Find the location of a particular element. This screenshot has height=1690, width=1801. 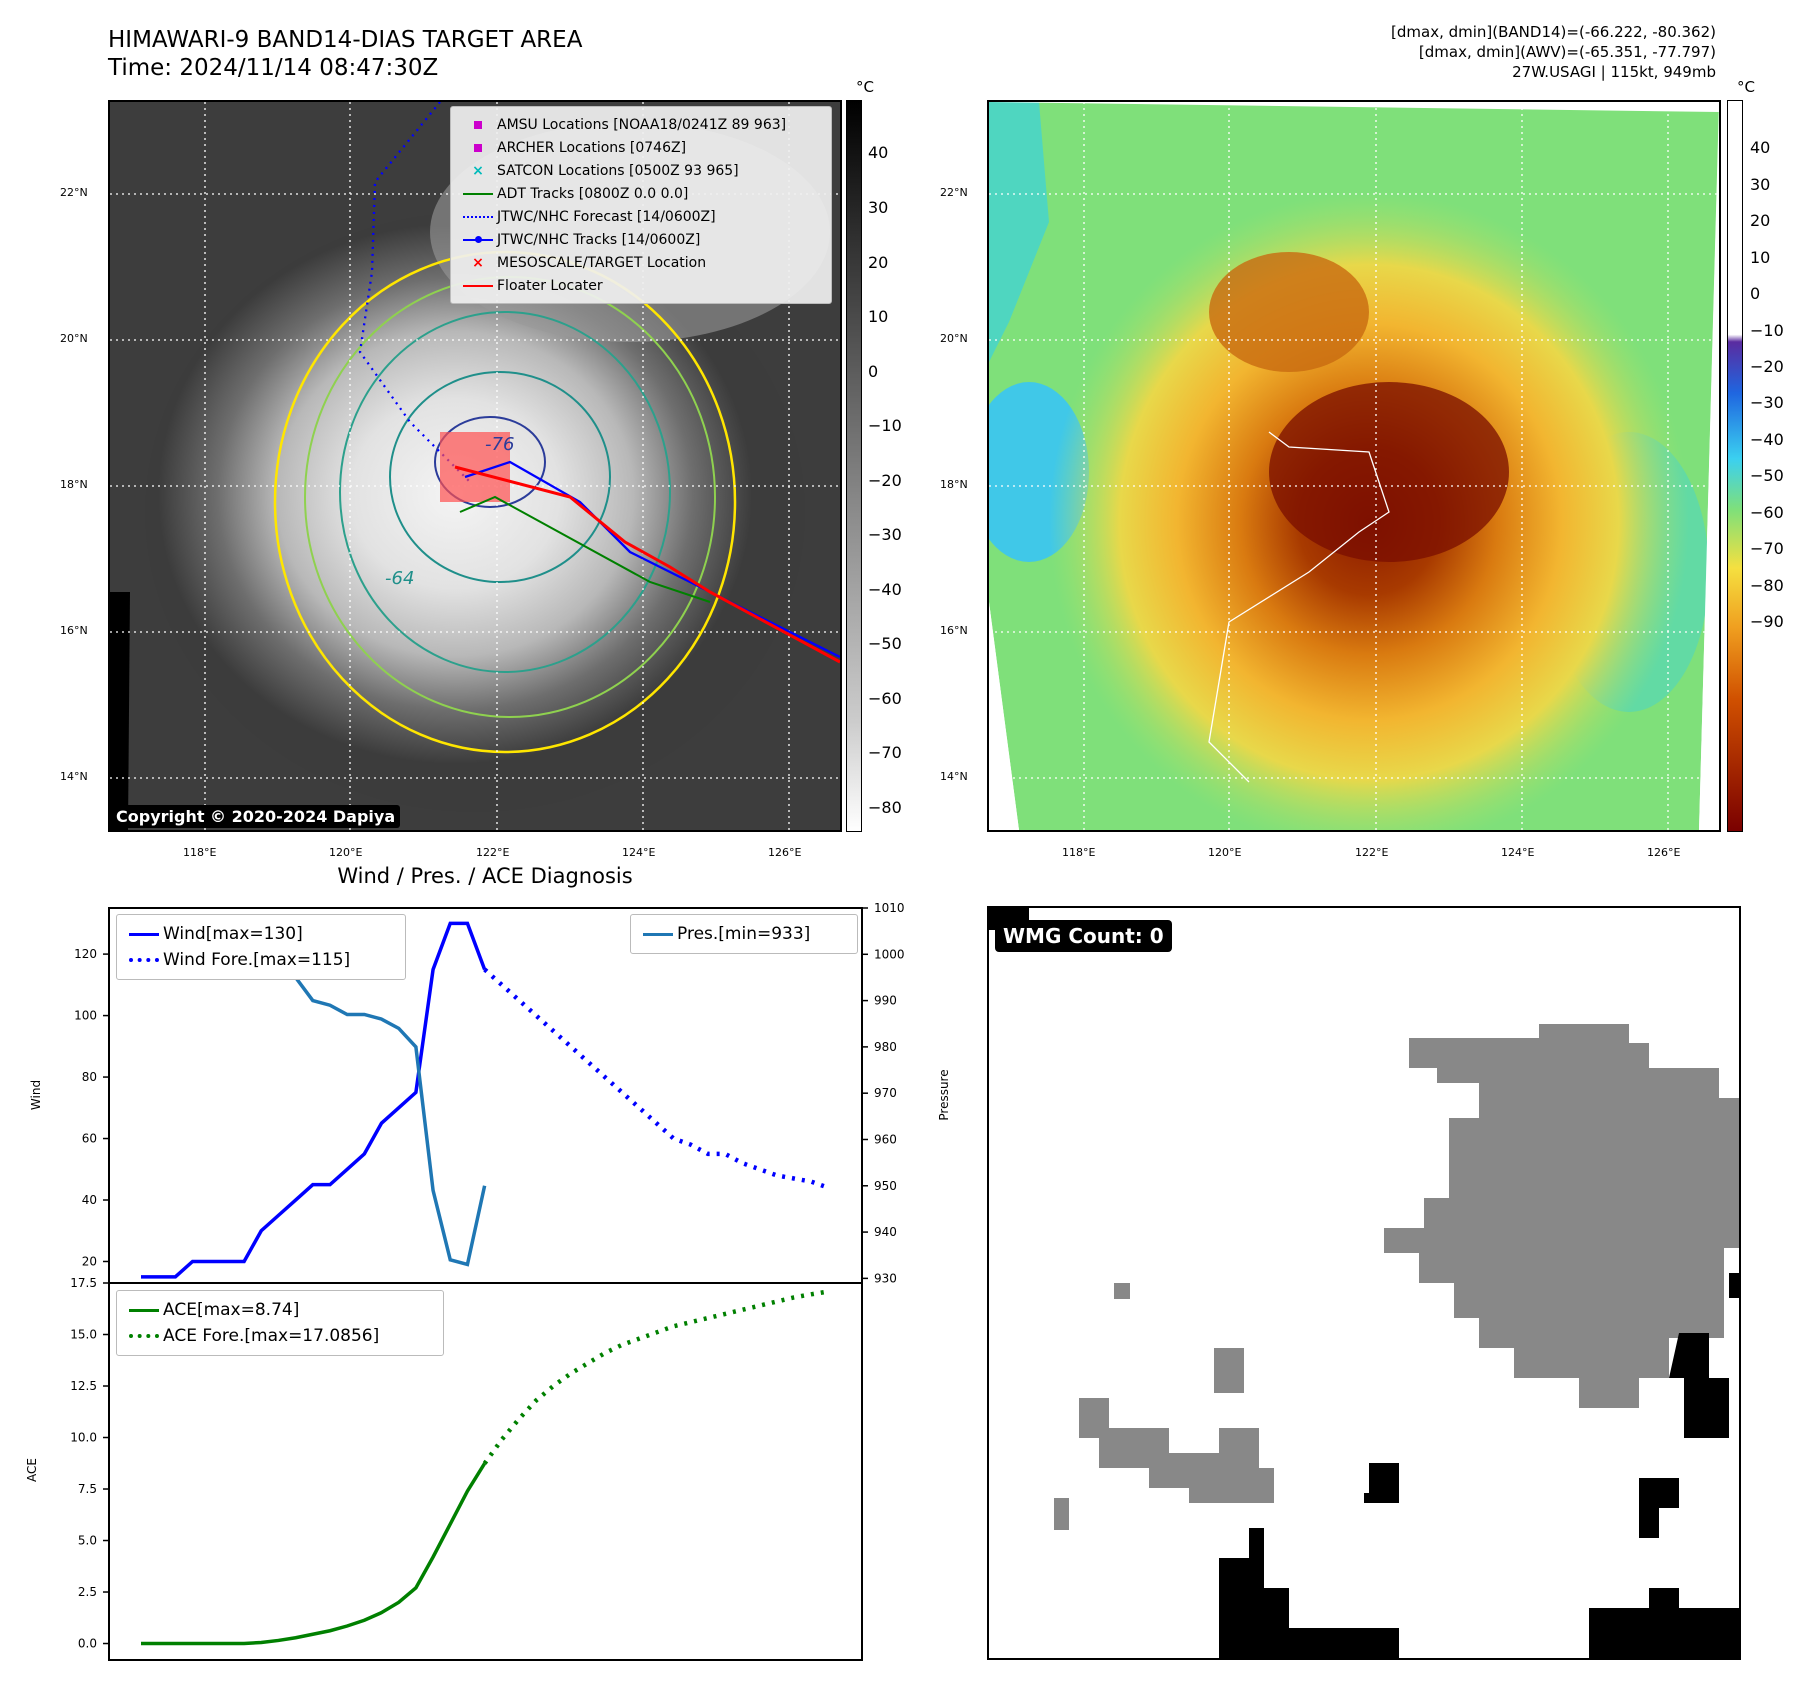

colorbar-tick: 20 is located at coordinates (878, 262).